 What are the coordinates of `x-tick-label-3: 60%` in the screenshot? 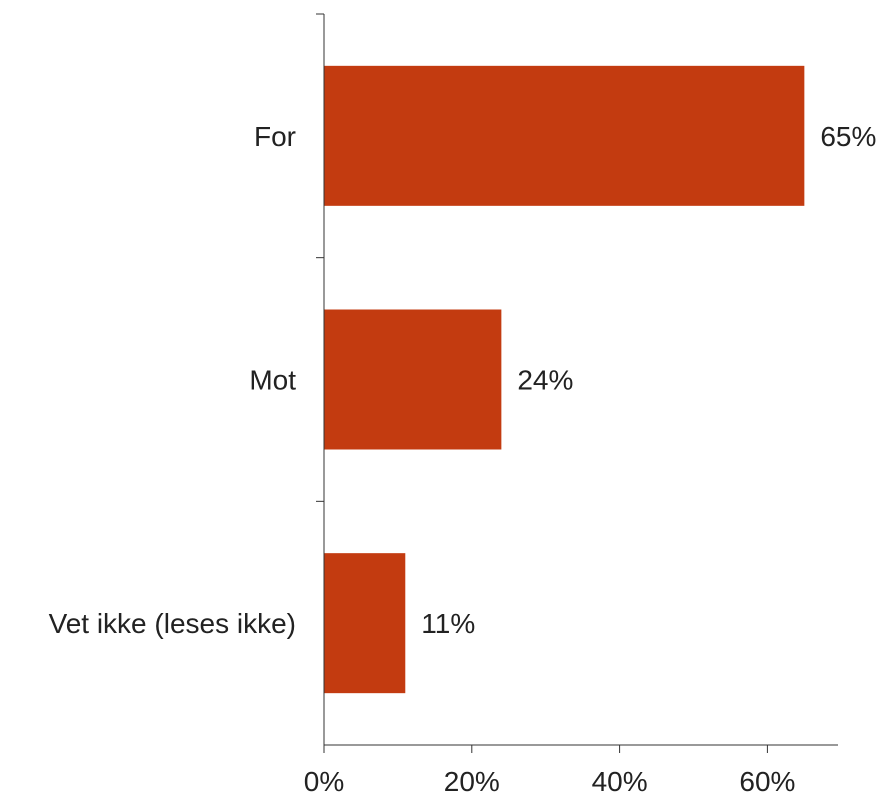 It's located at (767, 781).